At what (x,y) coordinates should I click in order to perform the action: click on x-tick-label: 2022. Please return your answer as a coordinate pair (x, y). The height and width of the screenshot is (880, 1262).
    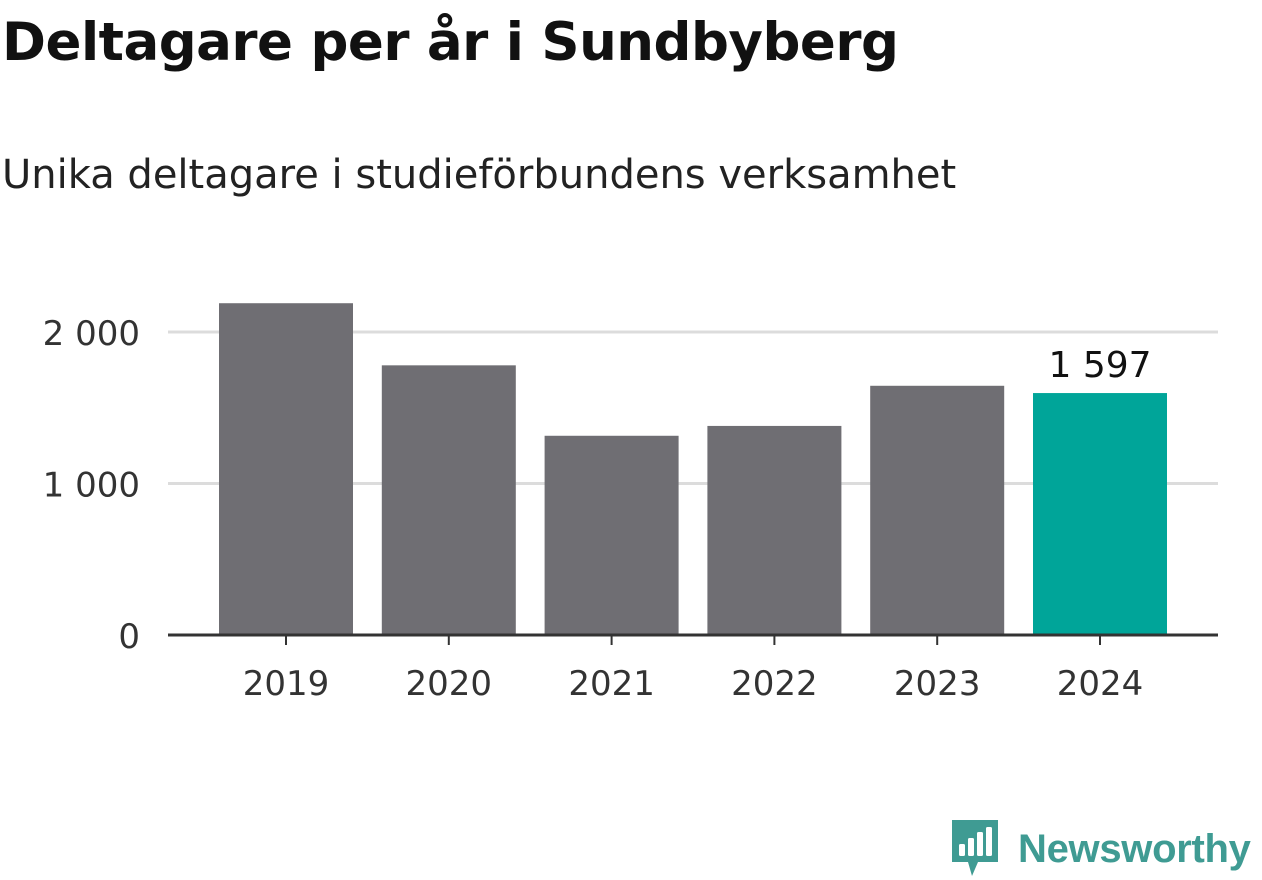
    Looking at the image, I should click on (774, 684).